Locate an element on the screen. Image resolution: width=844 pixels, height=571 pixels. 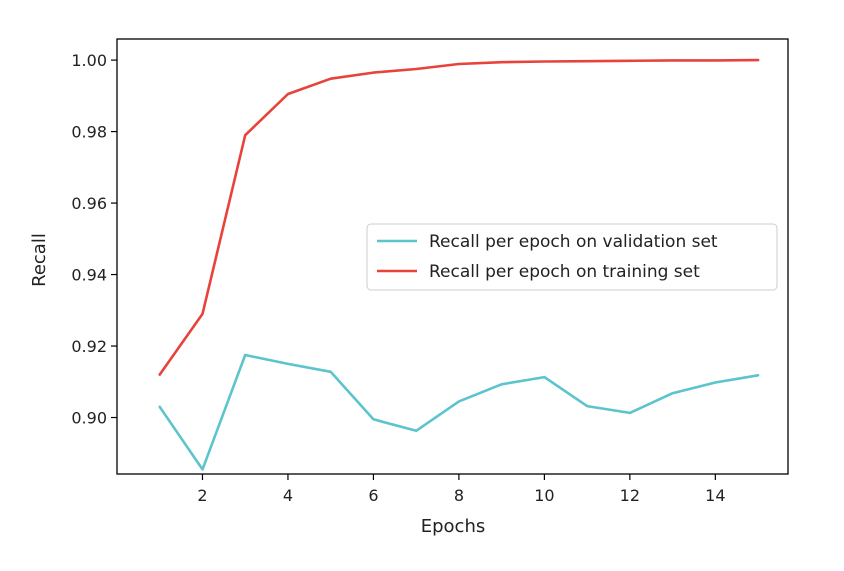
y-axis-label: Recall is located at coordinates (39, 260).